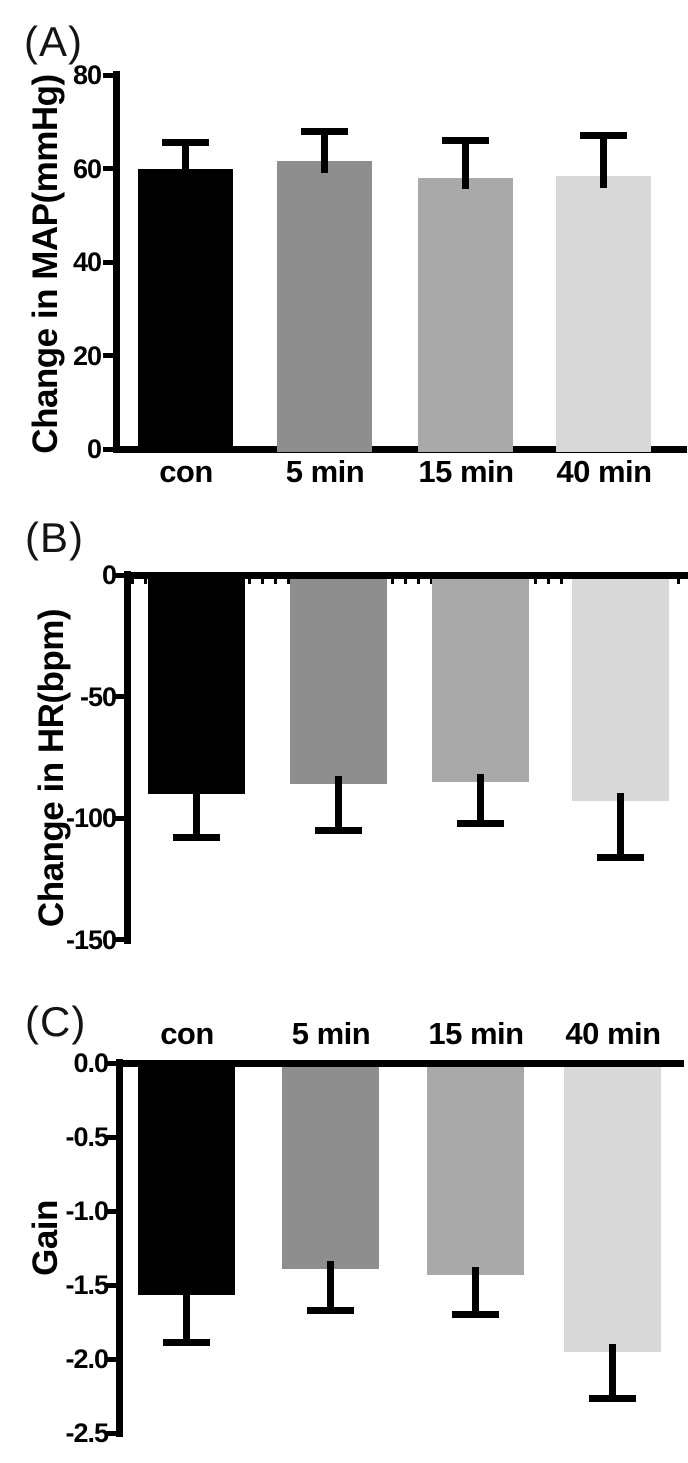  Describe the element at coordinates (87, 1433) in the screenshot. I see `panel-c-y-tick-label--2.5: -2.5` at that location.